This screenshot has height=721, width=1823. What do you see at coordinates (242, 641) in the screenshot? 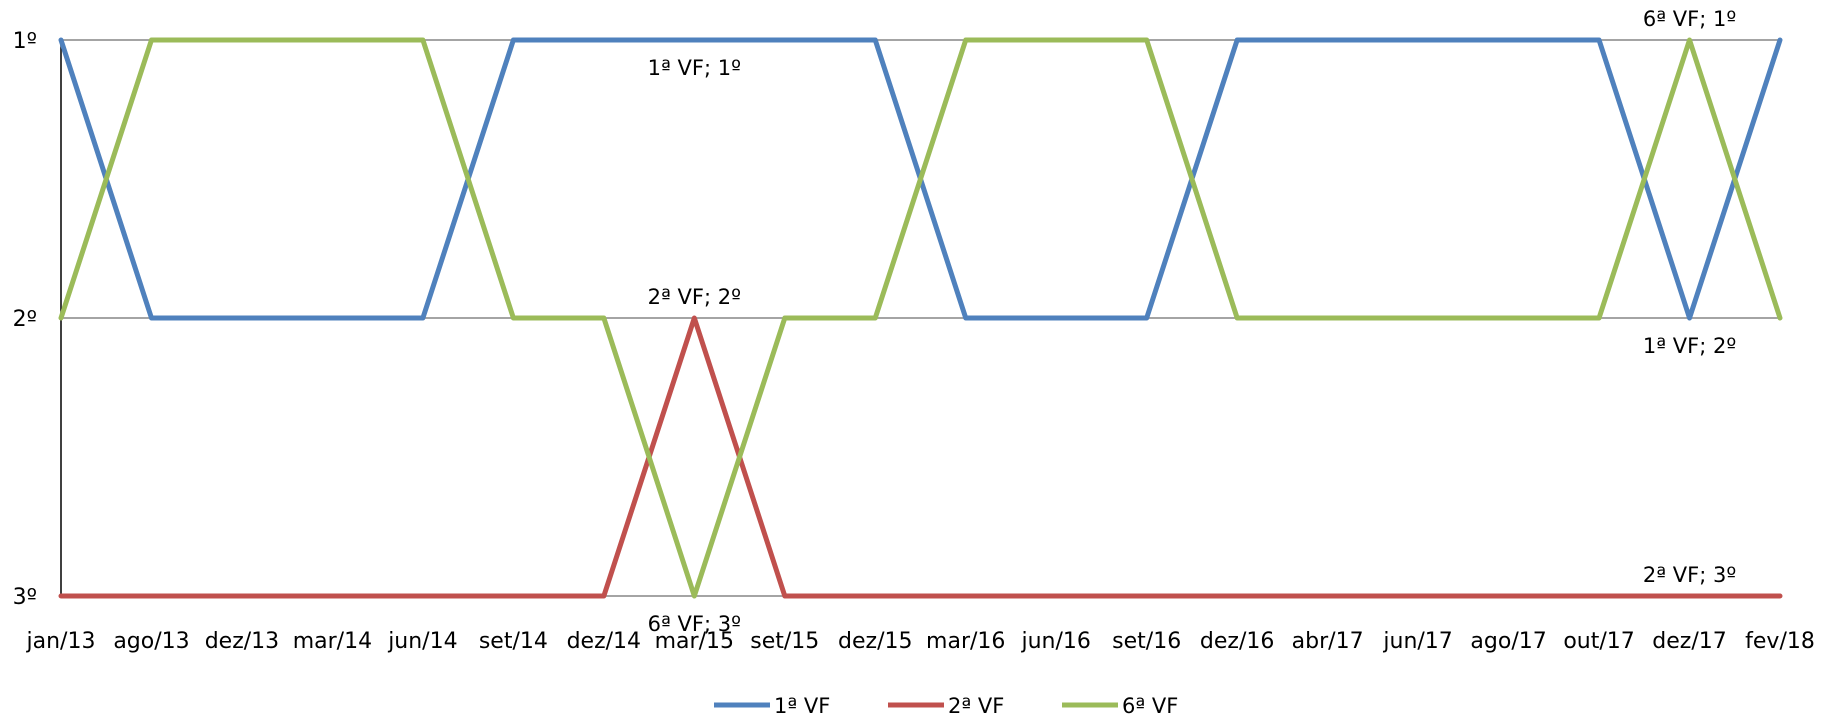
I see `x-tick-label: dez/13` at bounding box center [242, 641].